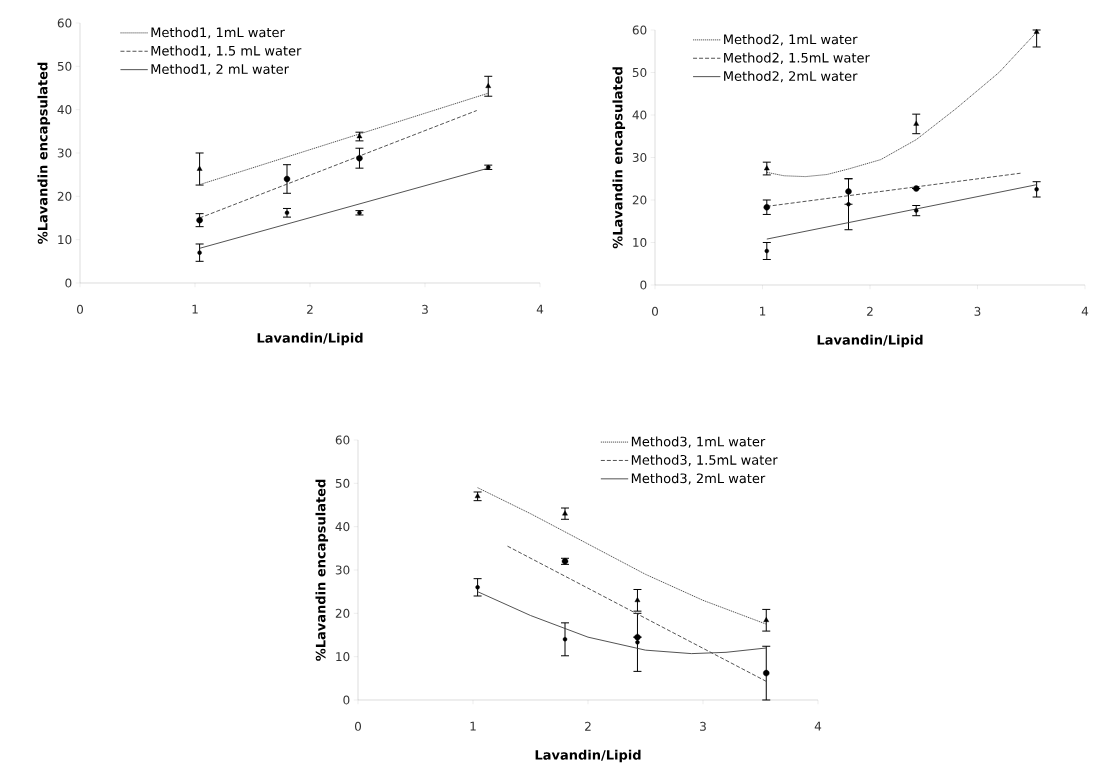 The height and width of the screenshot is (776, 1095). I want to click on legend-label: Method1, 1mL water, so click(218, 33).